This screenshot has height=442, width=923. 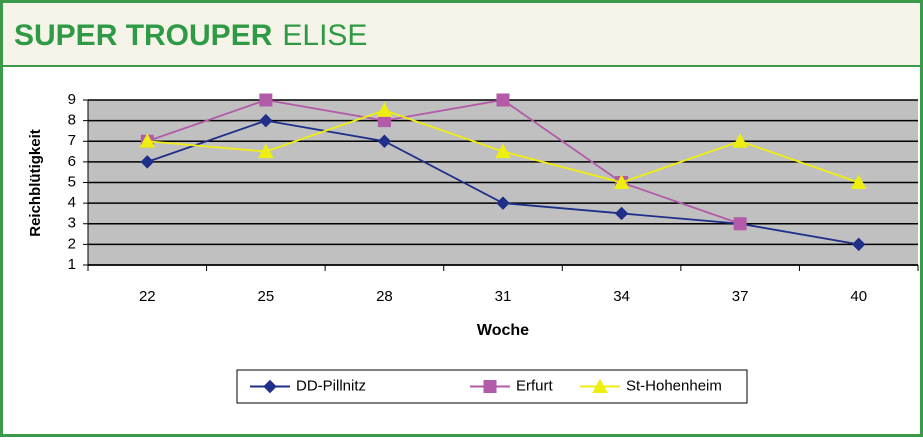 What do you see at coordinates (72, 140) in the screenshot?
I see `y-tick-label: 7` at bounding box center [72, 140].